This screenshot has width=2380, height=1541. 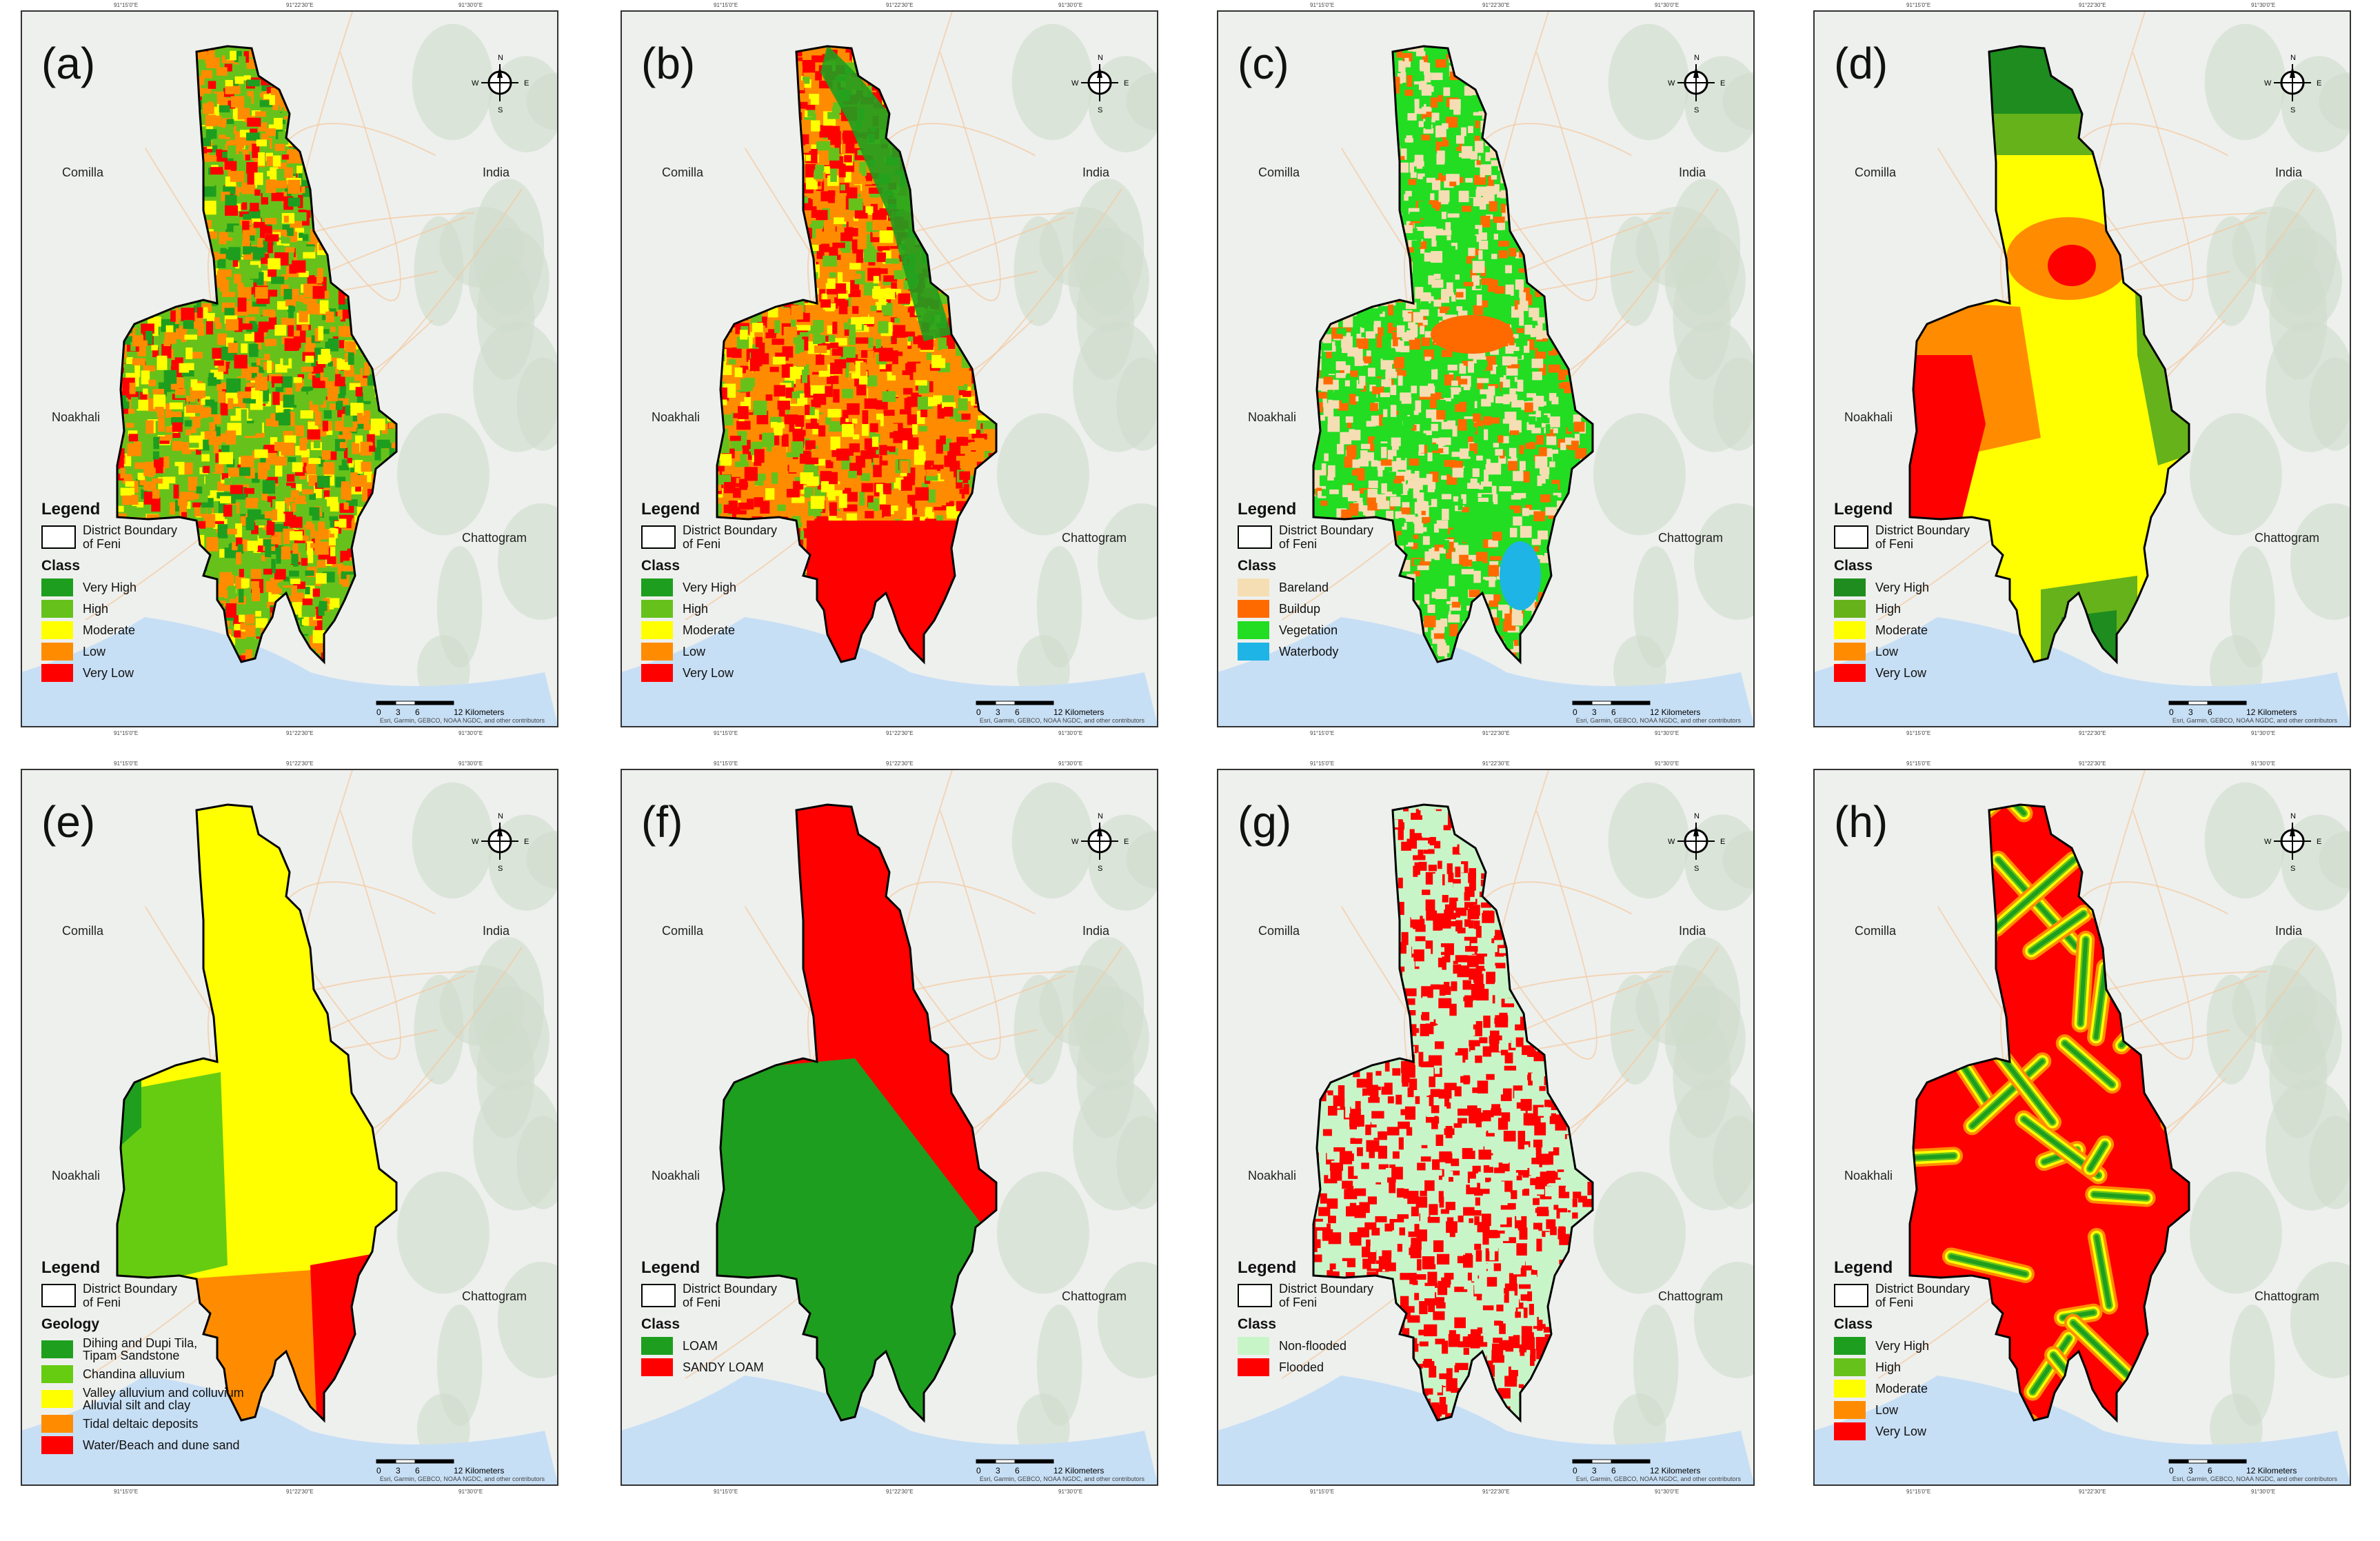 What do you see at coordinates (289, 672) in the screenshot?
I see `sea` at bounding box center [289, 672].